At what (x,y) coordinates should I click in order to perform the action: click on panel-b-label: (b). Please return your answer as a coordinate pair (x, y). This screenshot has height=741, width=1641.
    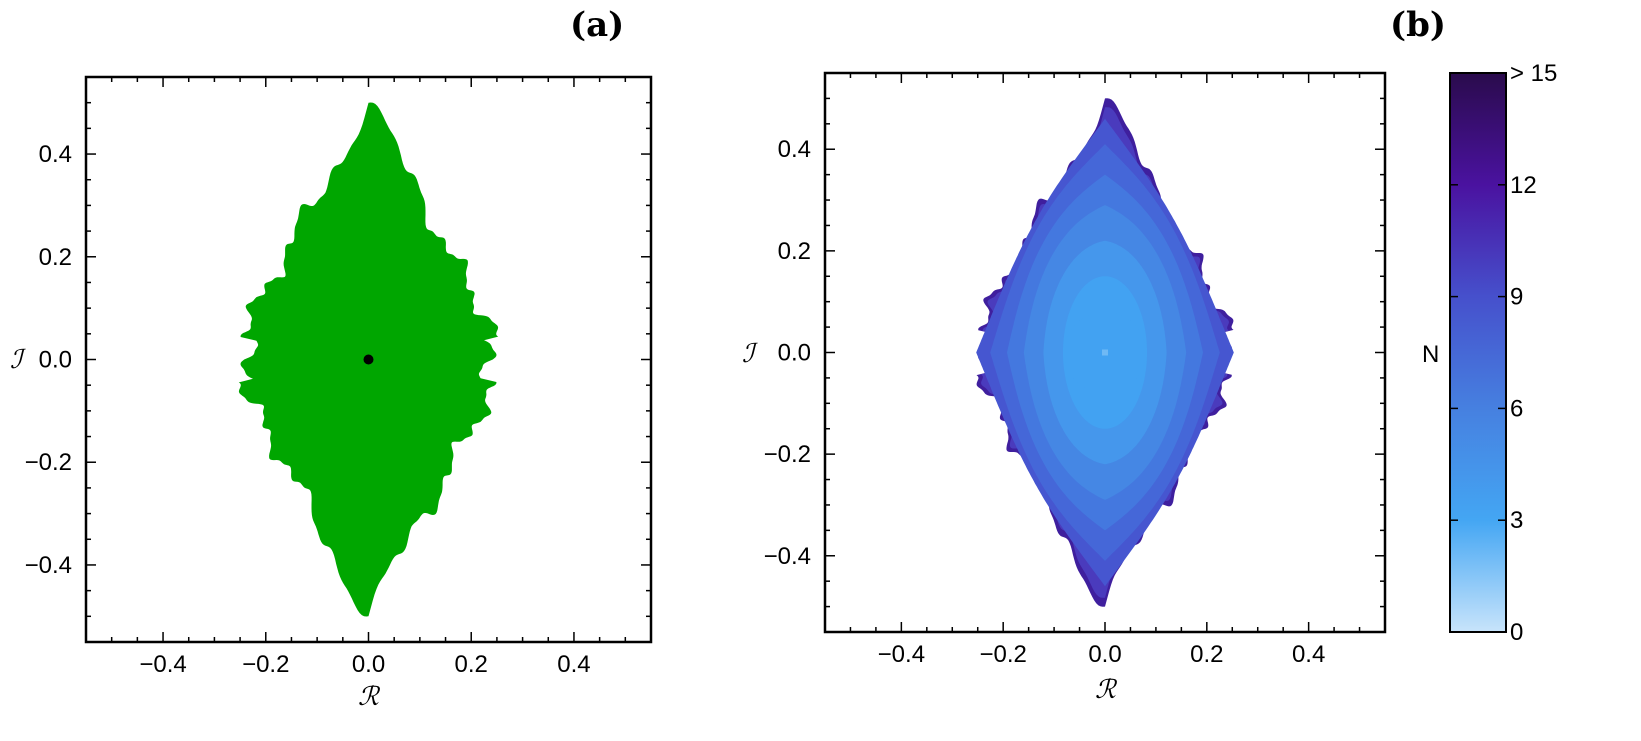
    Looking at the image, I should click on (1418, 25).